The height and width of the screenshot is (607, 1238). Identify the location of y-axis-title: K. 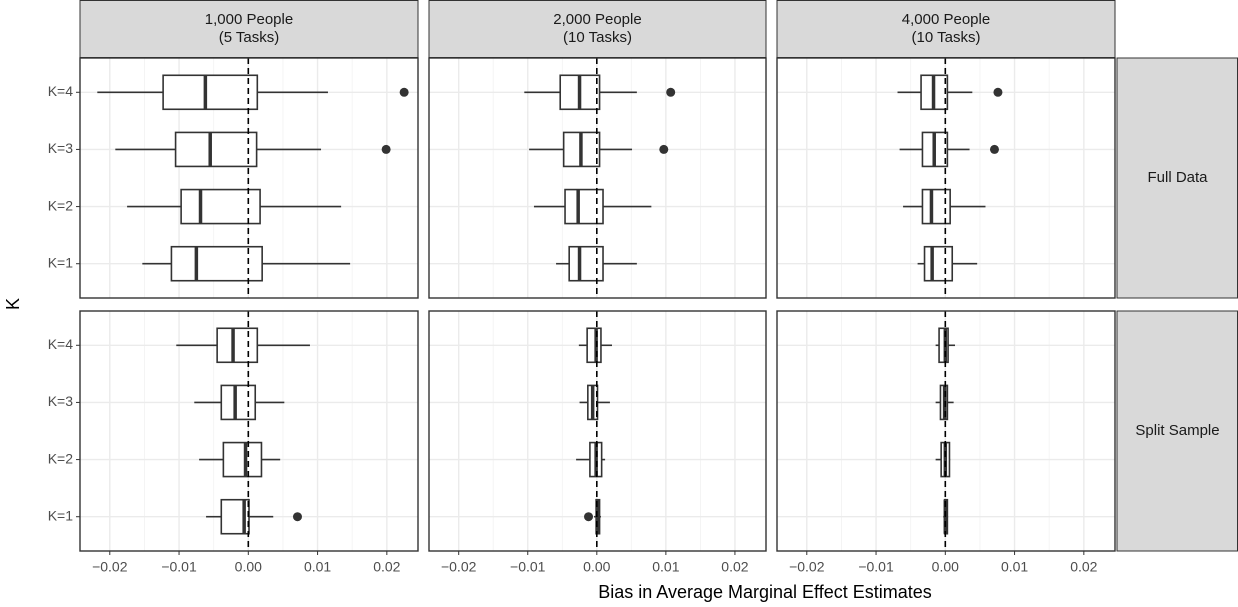
(13, 304).